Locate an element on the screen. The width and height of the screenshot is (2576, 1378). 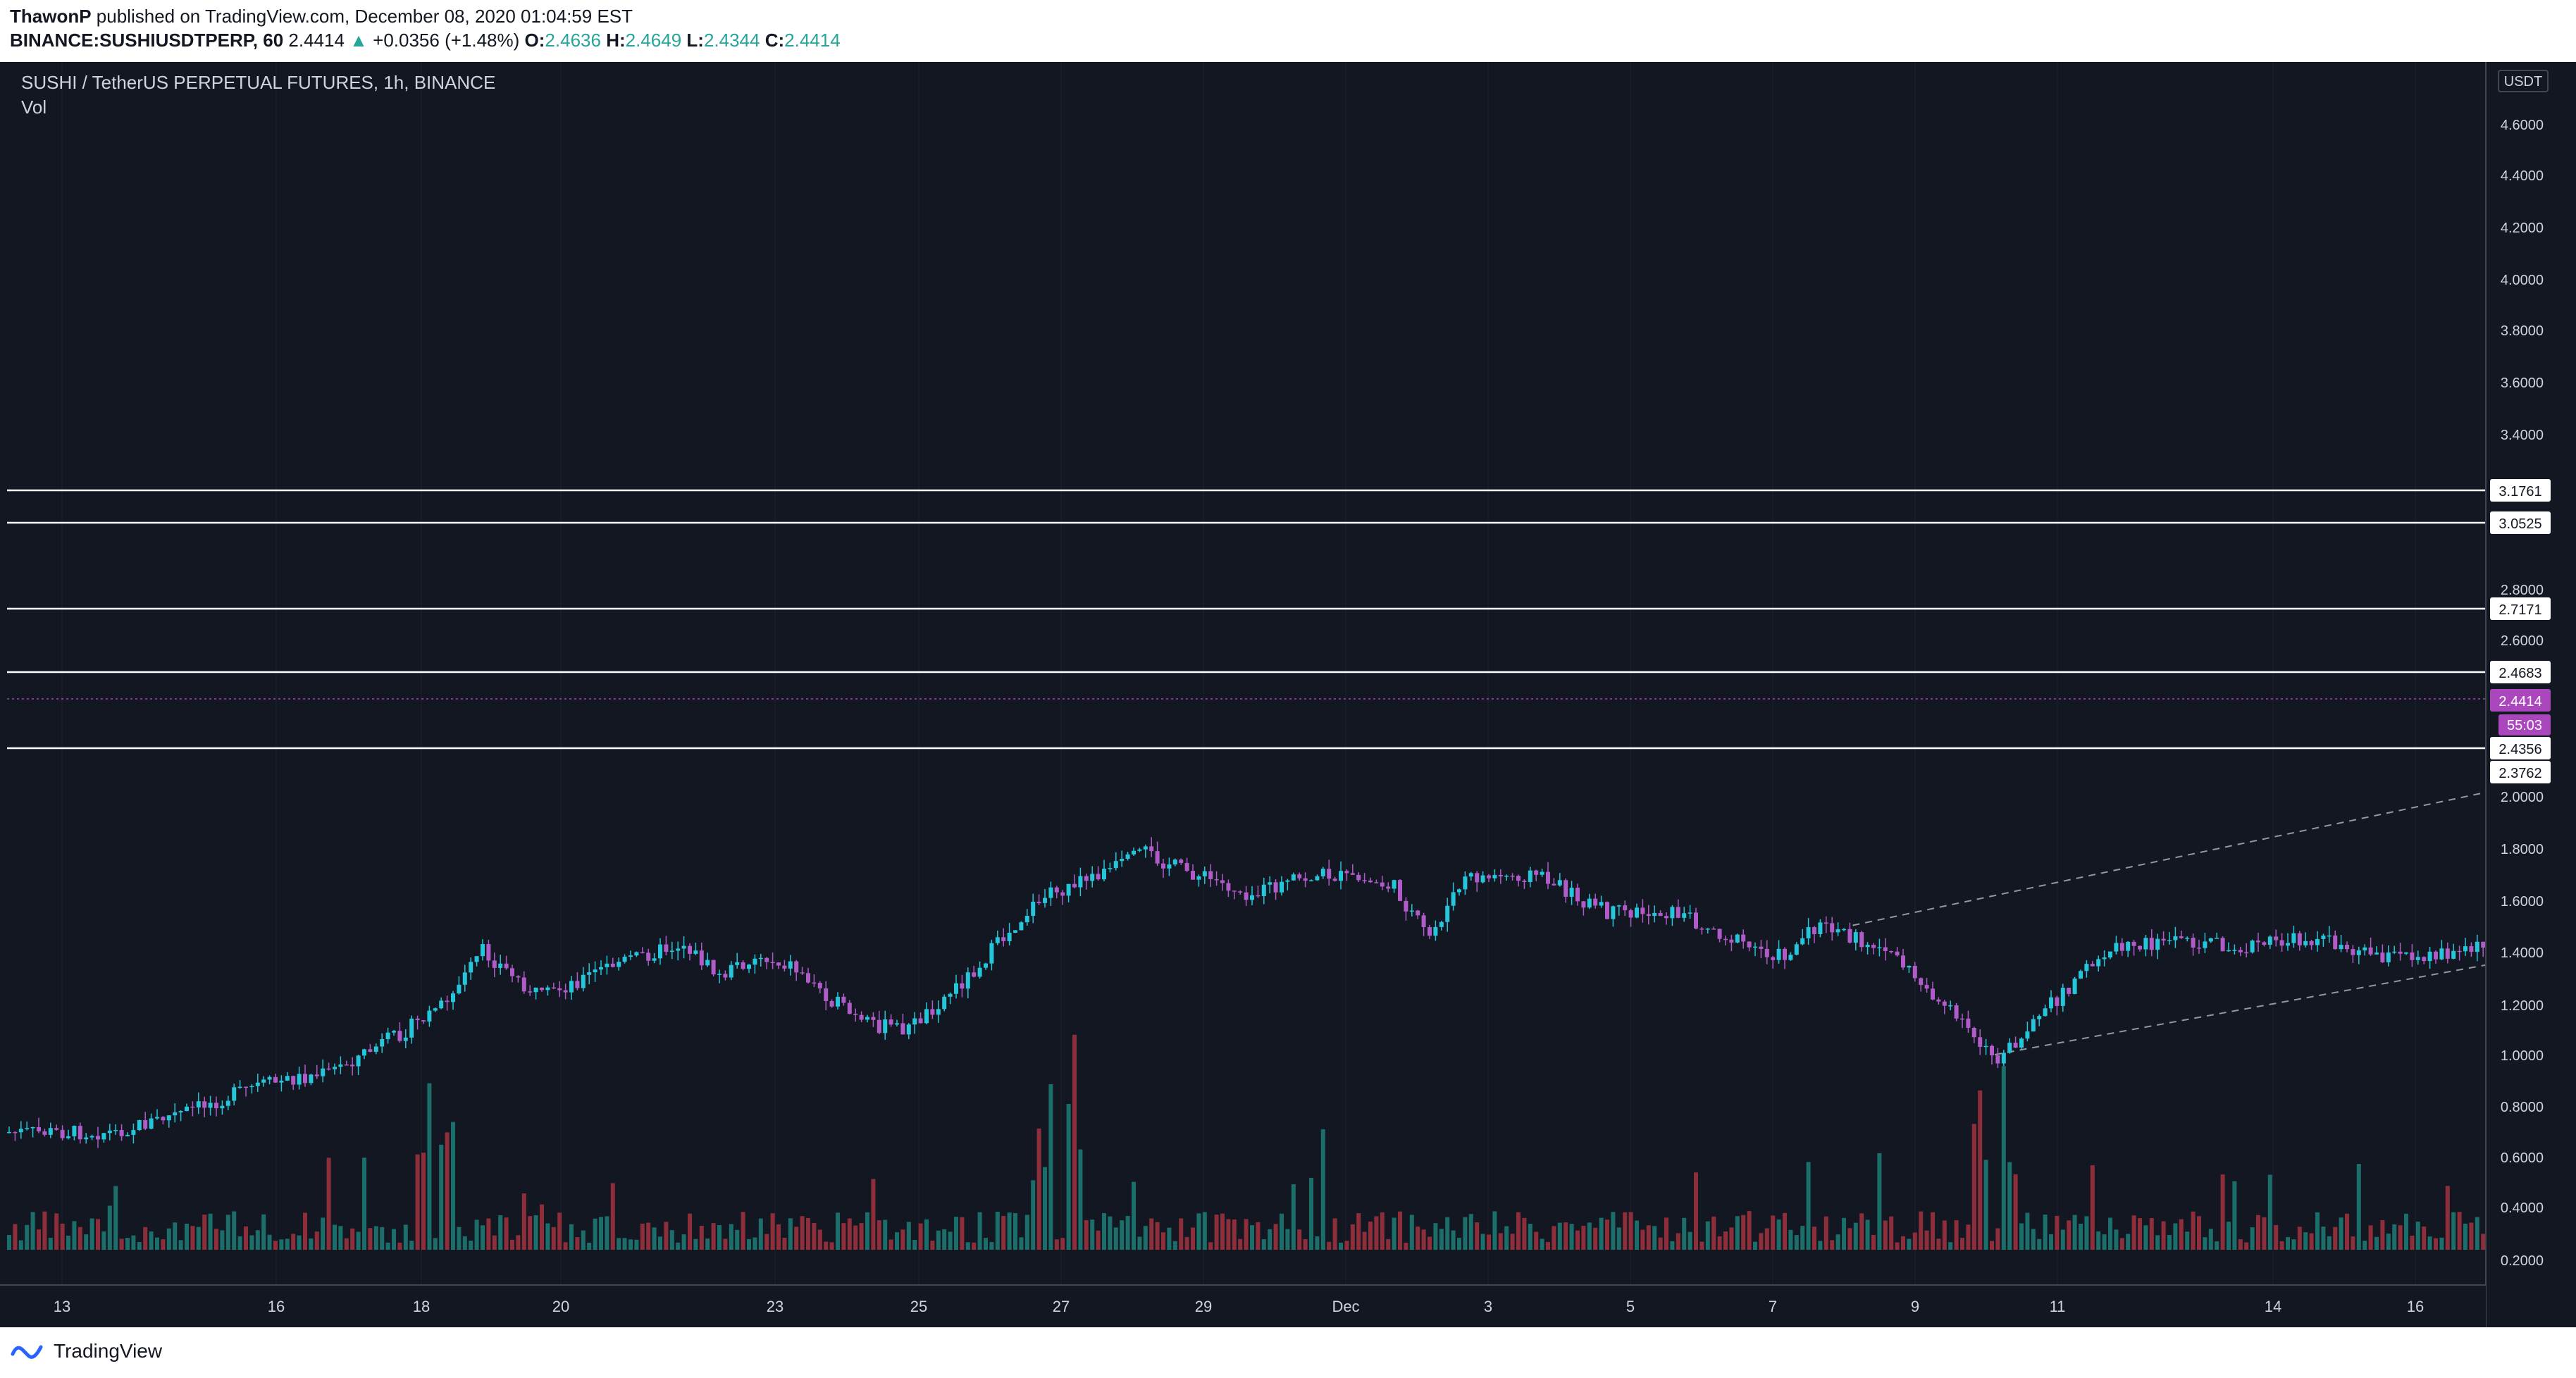
time-axis: 13 16 18 20 23 25 27 29 Dec 3 5 7 9 11 14 16 is located at coordinates (1243, 1305).